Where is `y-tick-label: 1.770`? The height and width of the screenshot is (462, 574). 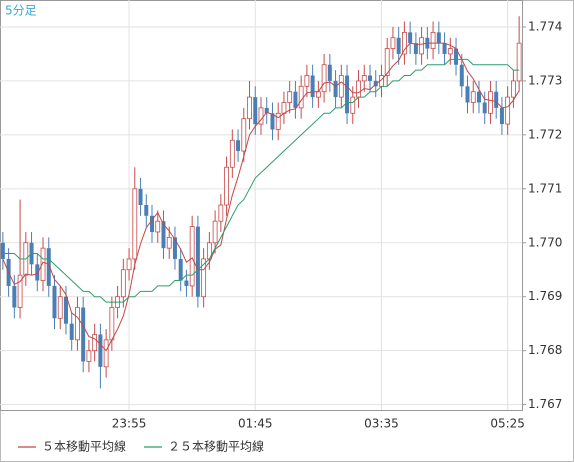
y-tick-label: 1.770 is located at coordinates (545, 242).